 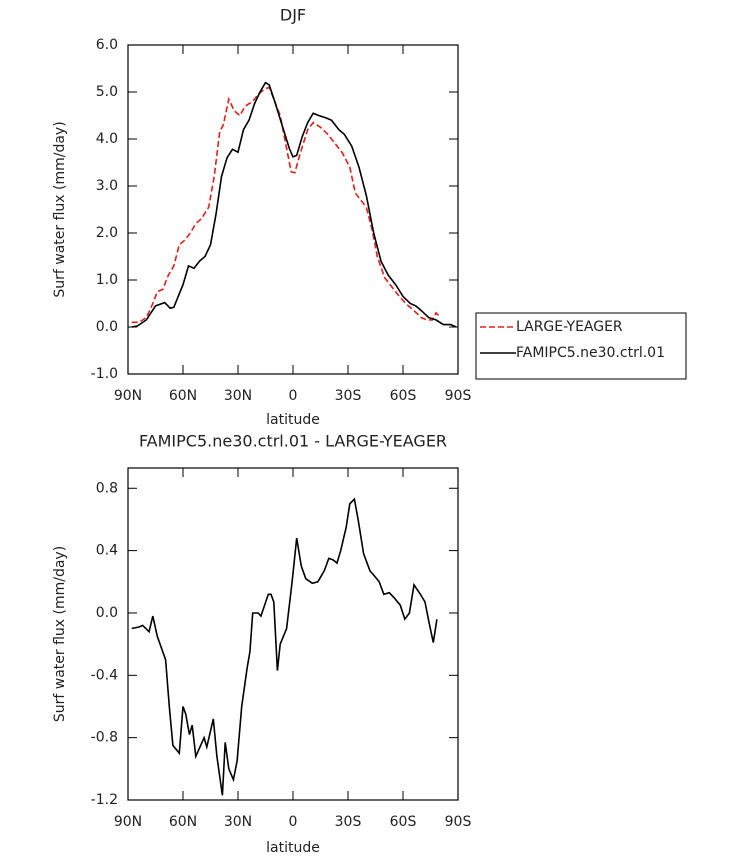 What do you see at coordinates (107, 186) in the screenshot?
I see `y-tick-label: 3.0` at bounding box center [107, 186].